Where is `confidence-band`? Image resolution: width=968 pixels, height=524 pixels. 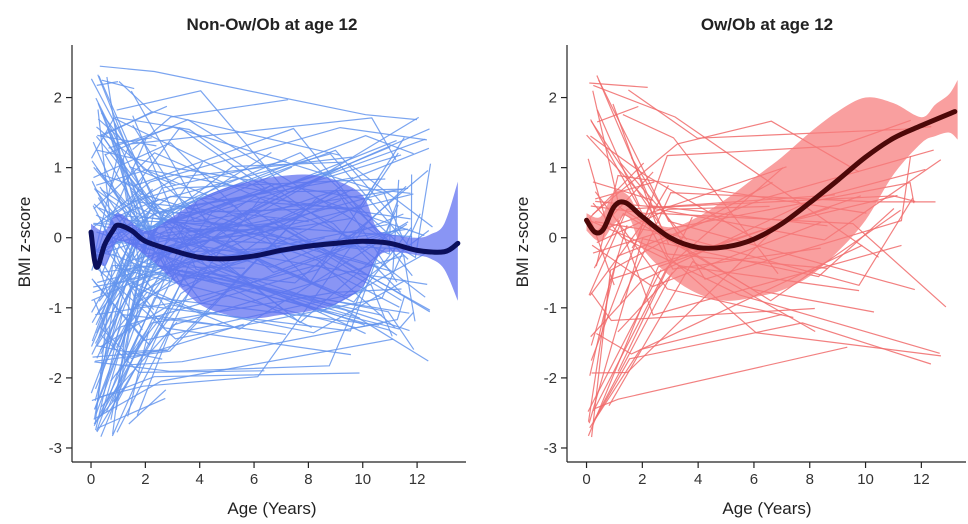
confidence-band is located at coordinates (274, 246).